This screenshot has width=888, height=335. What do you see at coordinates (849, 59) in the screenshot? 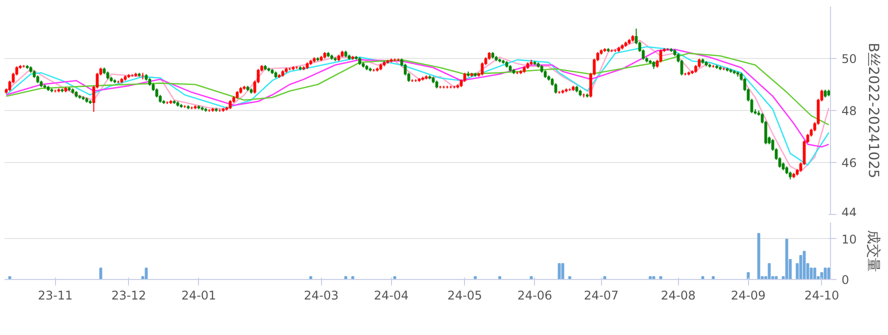
I see `y-tick-label: 50` at bounding box center [849, 59].